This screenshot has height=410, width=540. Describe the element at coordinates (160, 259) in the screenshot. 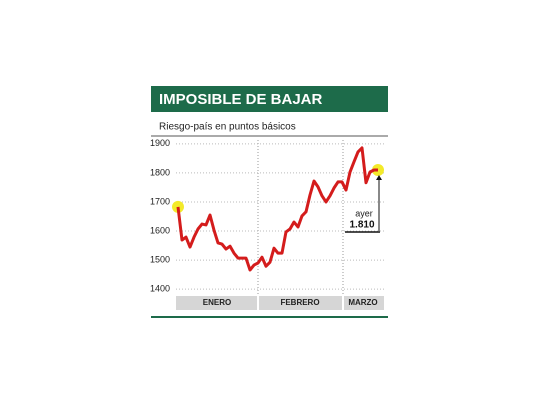

I see `y-tick-label: 1500` at that location.